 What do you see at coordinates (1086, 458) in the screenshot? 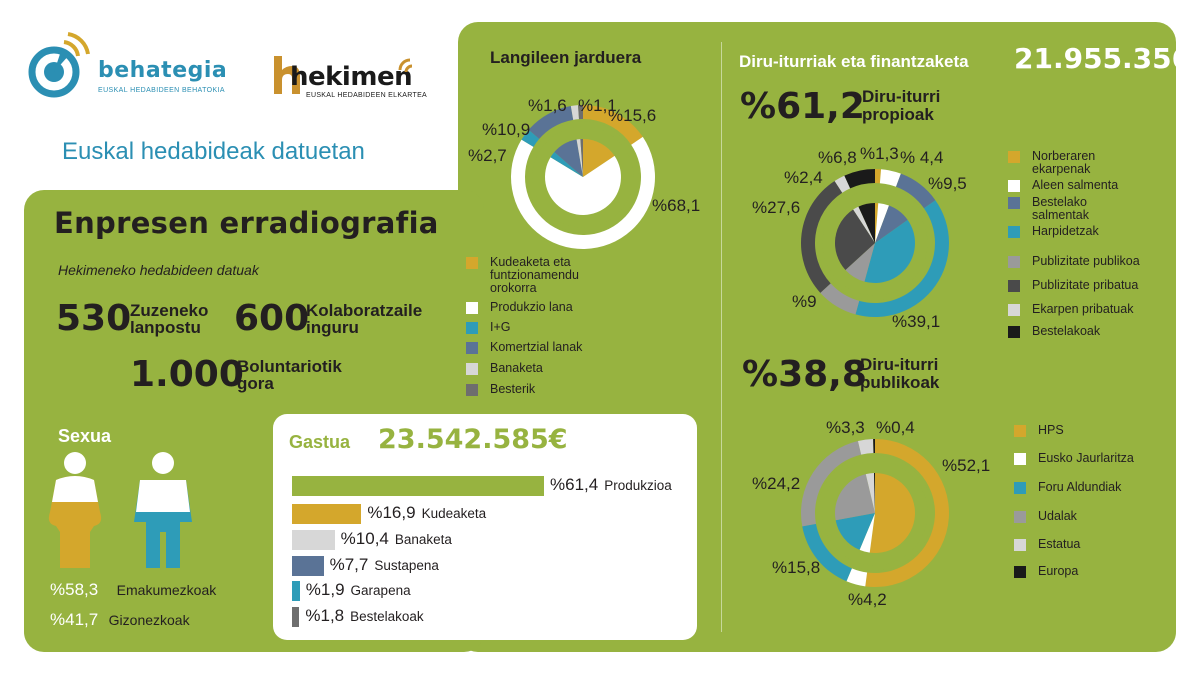
I see `publikoak-legend-label: Eusko Jaurlaritza` at bounding box center [1086, 458].